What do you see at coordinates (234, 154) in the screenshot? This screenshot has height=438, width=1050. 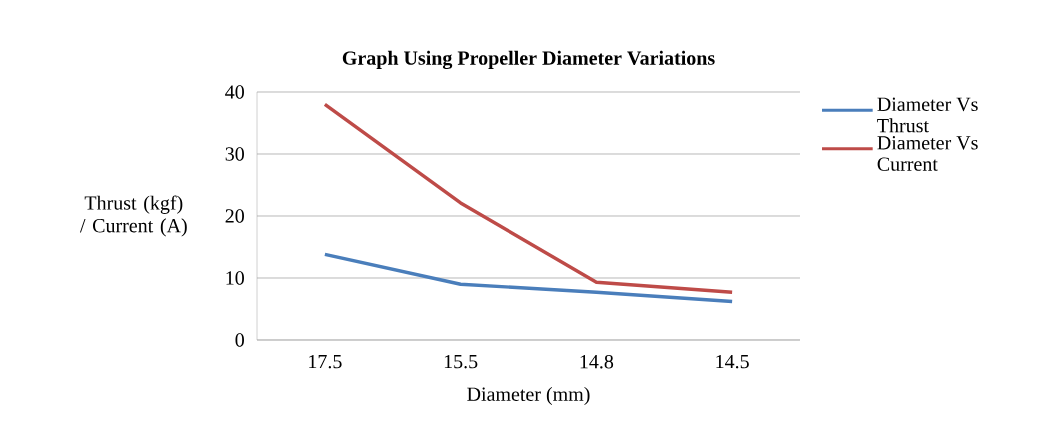 I see `y-tick-label: 30` at bounding box center [234, 154].